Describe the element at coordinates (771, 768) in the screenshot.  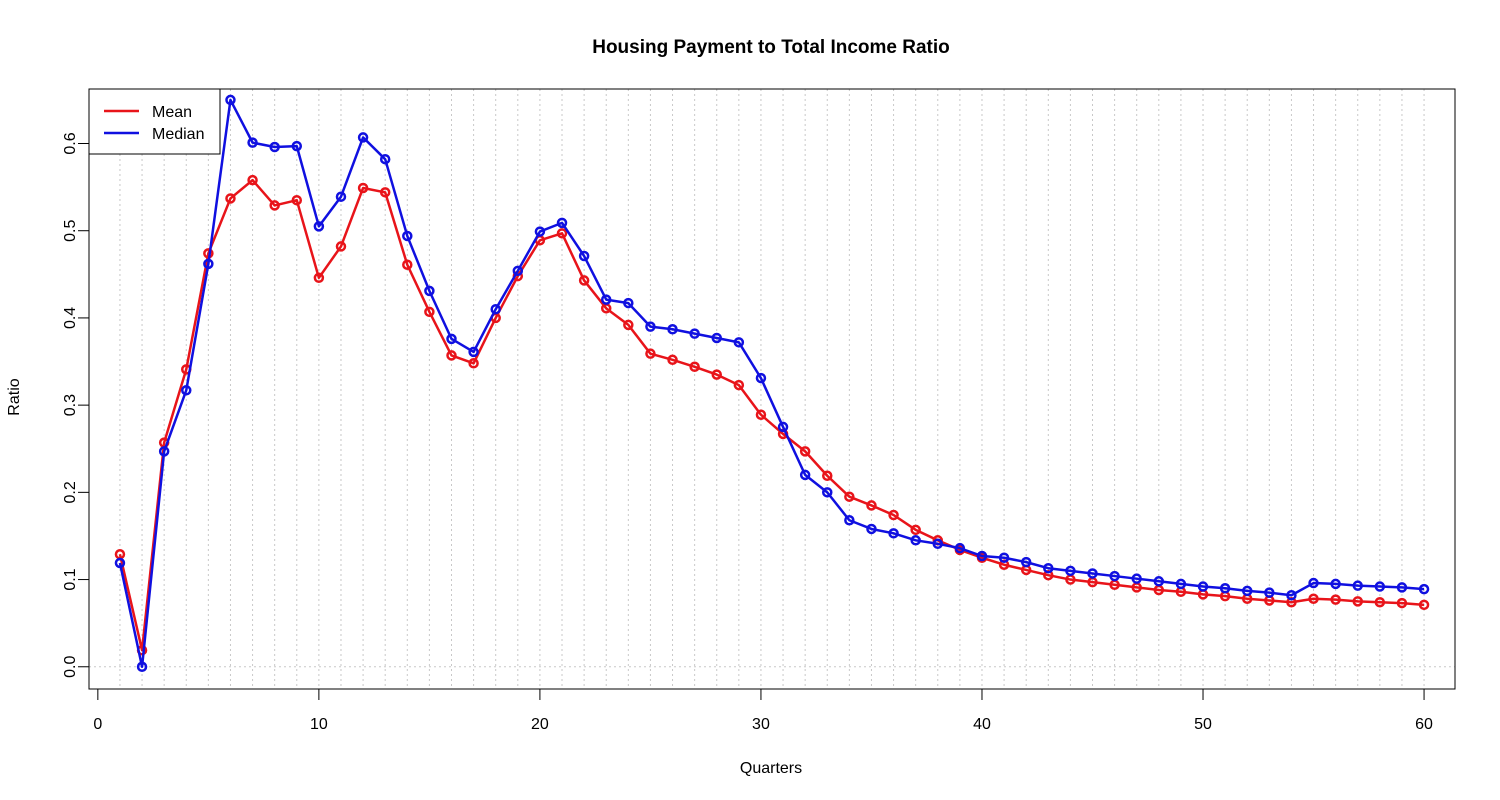
I see `x-axis-label: Quarters` at that location.